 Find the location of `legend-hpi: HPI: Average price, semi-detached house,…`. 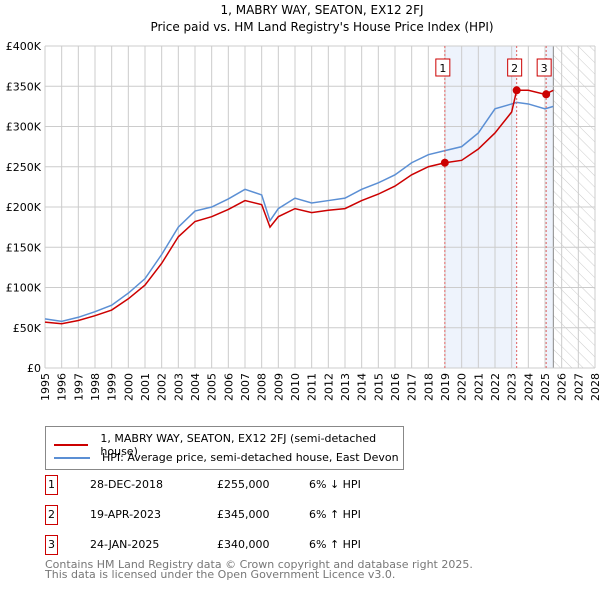

legend-hpi: HPI: Average price, semi-detached house,… is located at coordinates (250, 457).